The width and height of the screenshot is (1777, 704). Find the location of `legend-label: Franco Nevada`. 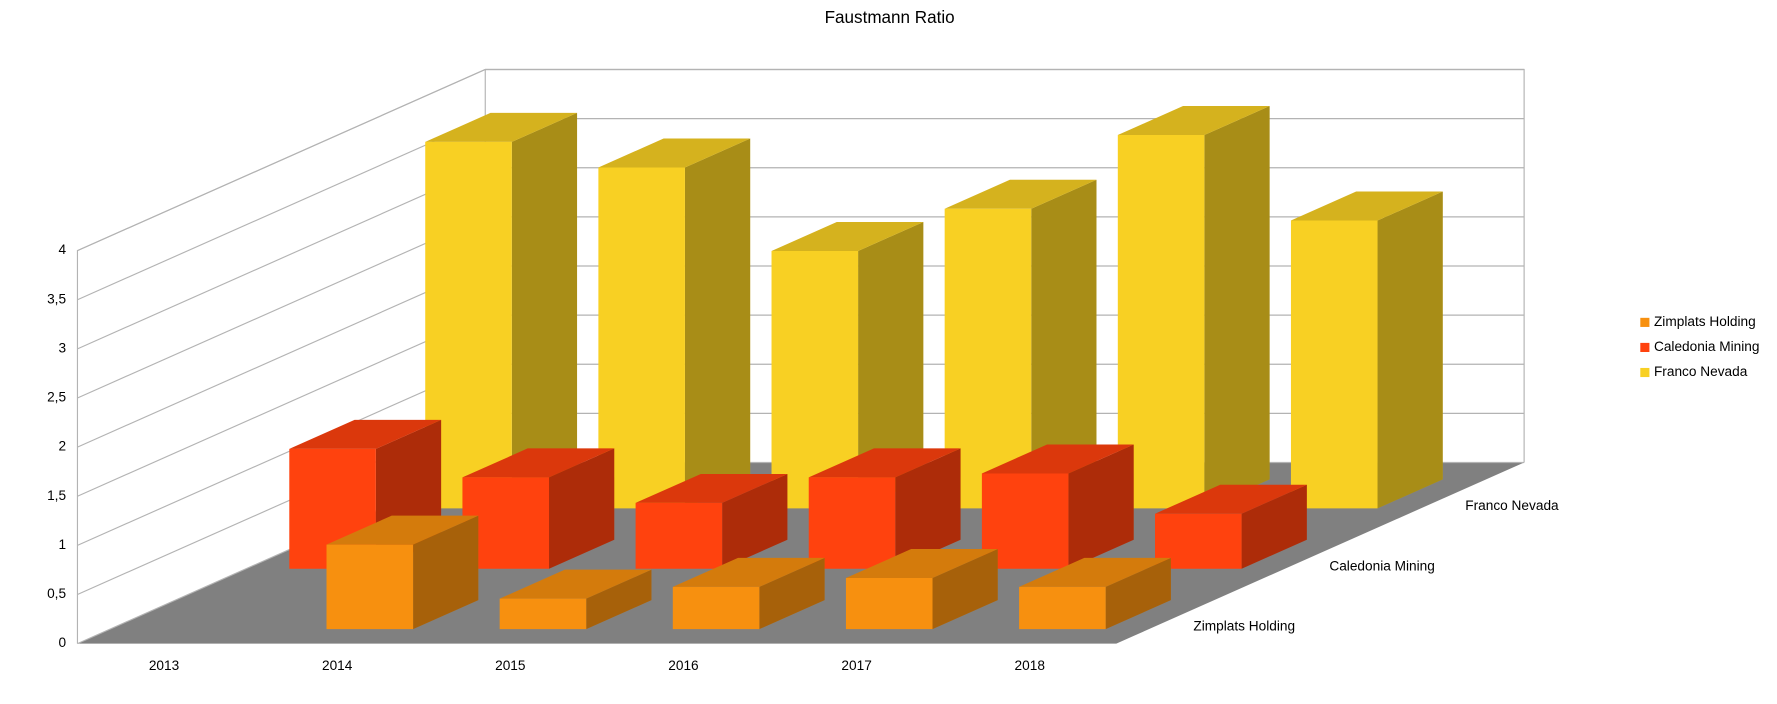

legend-label: Franco Nevada is located at coordinates (1701, 371).